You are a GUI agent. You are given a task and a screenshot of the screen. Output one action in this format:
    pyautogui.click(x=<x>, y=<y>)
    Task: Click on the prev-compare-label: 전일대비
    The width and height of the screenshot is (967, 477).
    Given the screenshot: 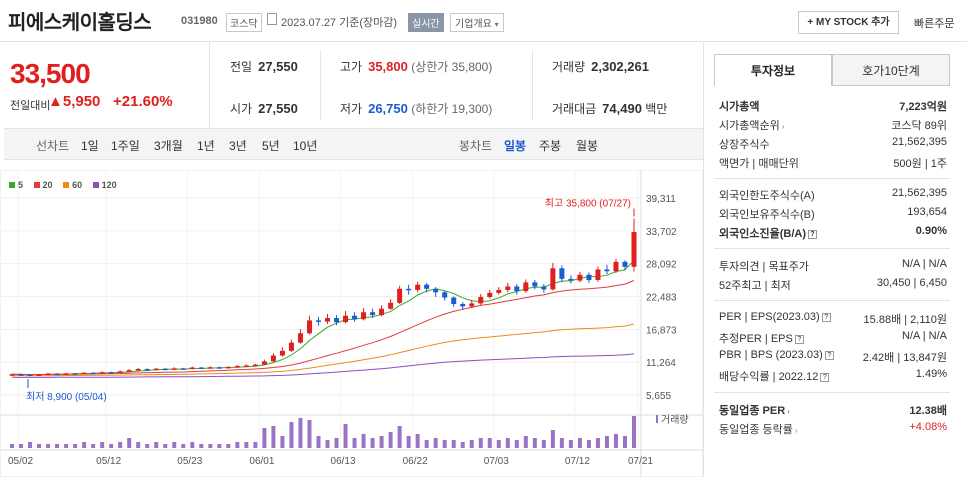 What is the action you would take?
    pyautogui.click(x=30, y=106)
    